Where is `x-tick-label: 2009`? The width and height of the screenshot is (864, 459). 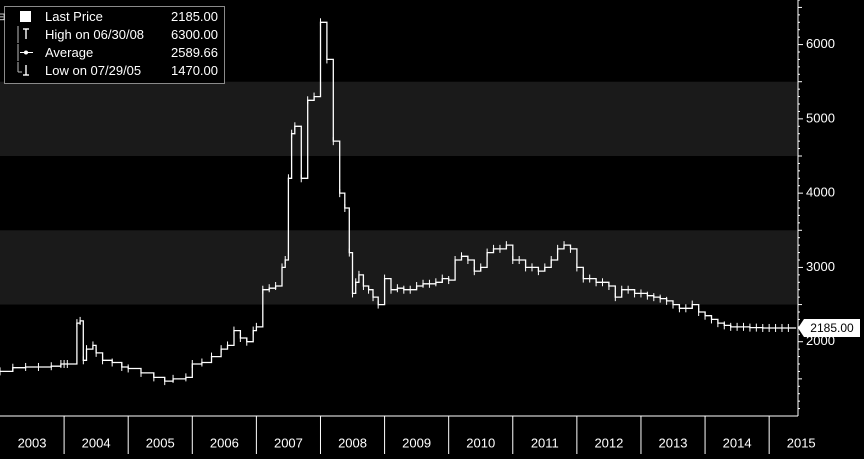
x-tick-label: 2009 is located at coordinates (416, 442).